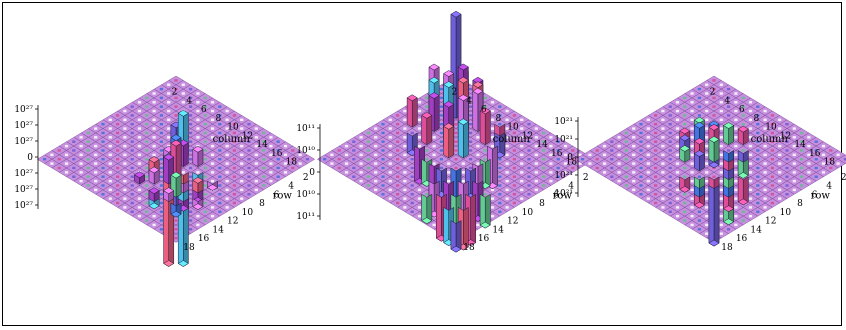  I want to click on row-tick-label: 18, so click(727, 248).